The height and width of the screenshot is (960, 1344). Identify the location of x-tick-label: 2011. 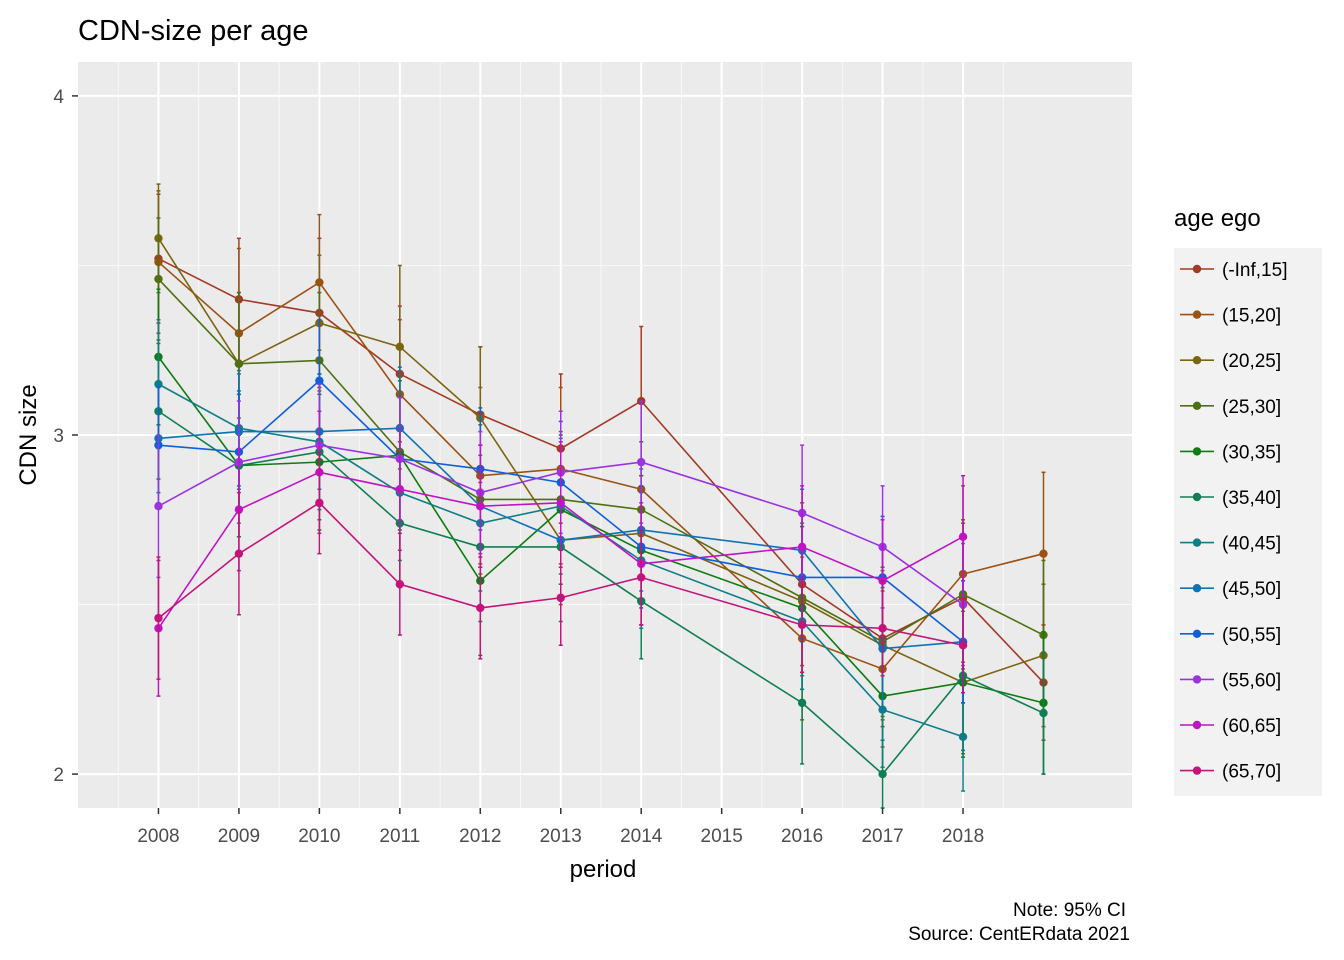
(399, 836).